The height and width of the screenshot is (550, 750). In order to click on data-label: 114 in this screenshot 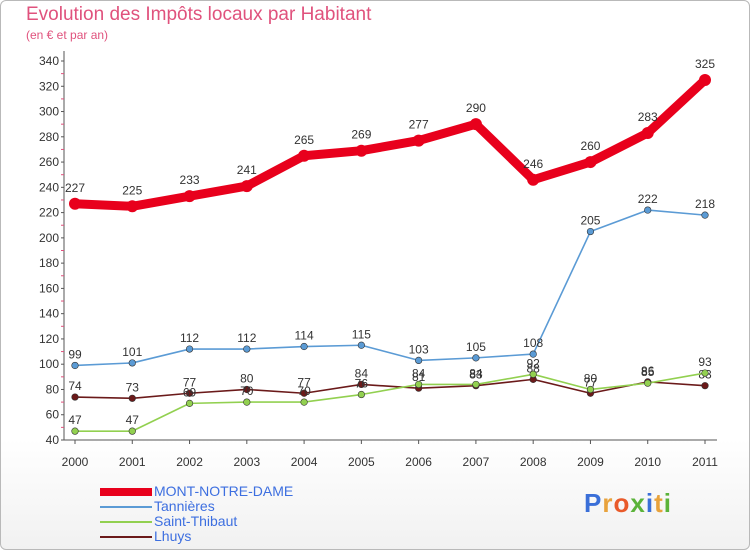, I will do `click(304, 336)`.